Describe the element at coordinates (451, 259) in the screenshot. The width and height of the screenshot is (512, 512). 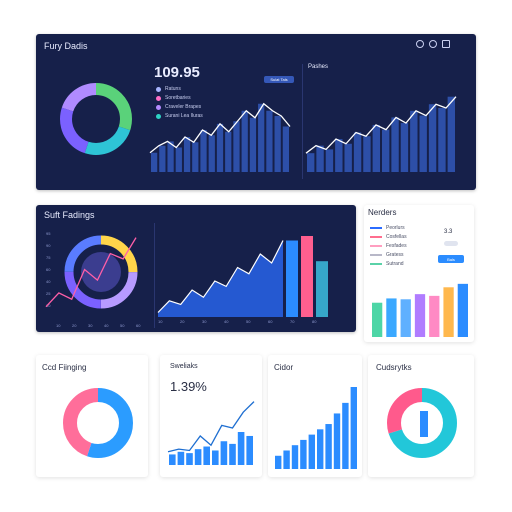
I see `bals-button: Bals` at that location.